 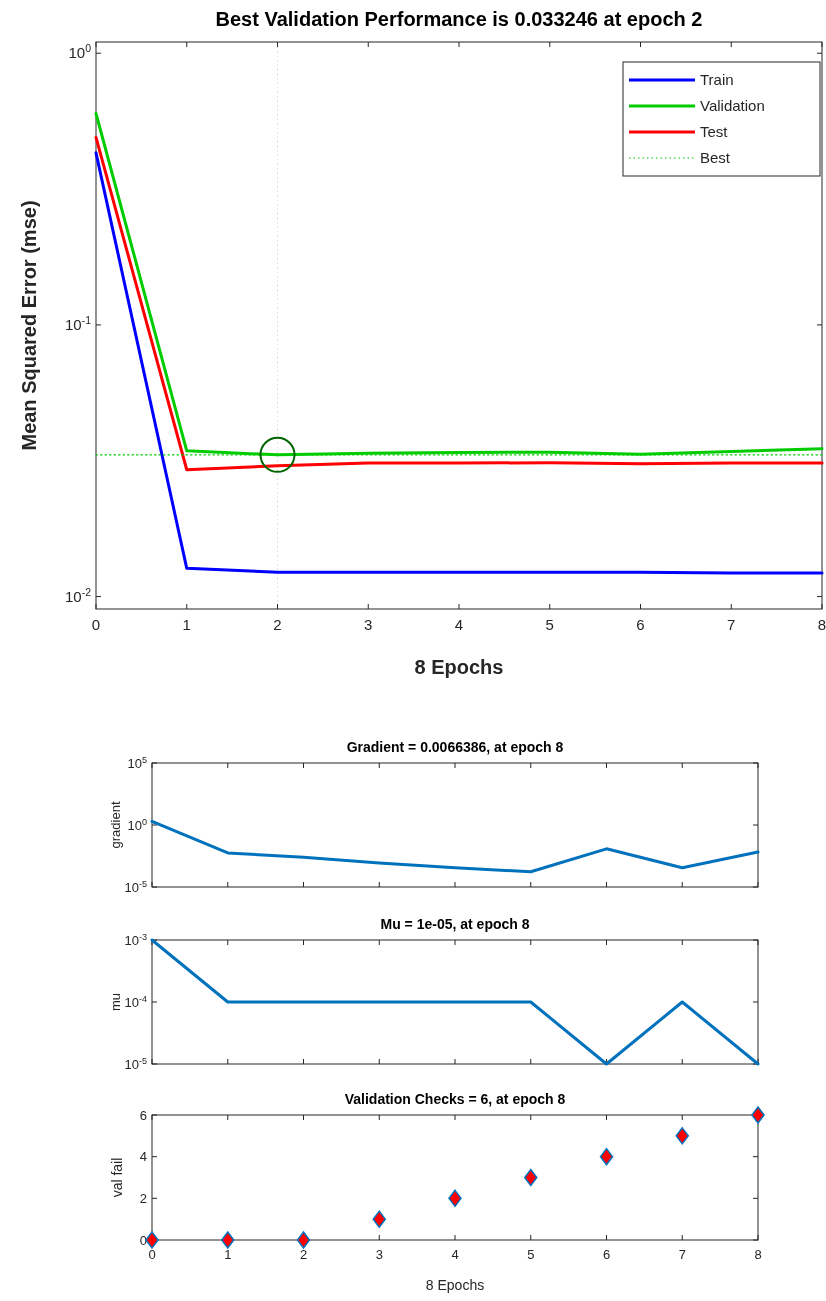 I want to click on legend-label: Train, so click(x=717, y=79).